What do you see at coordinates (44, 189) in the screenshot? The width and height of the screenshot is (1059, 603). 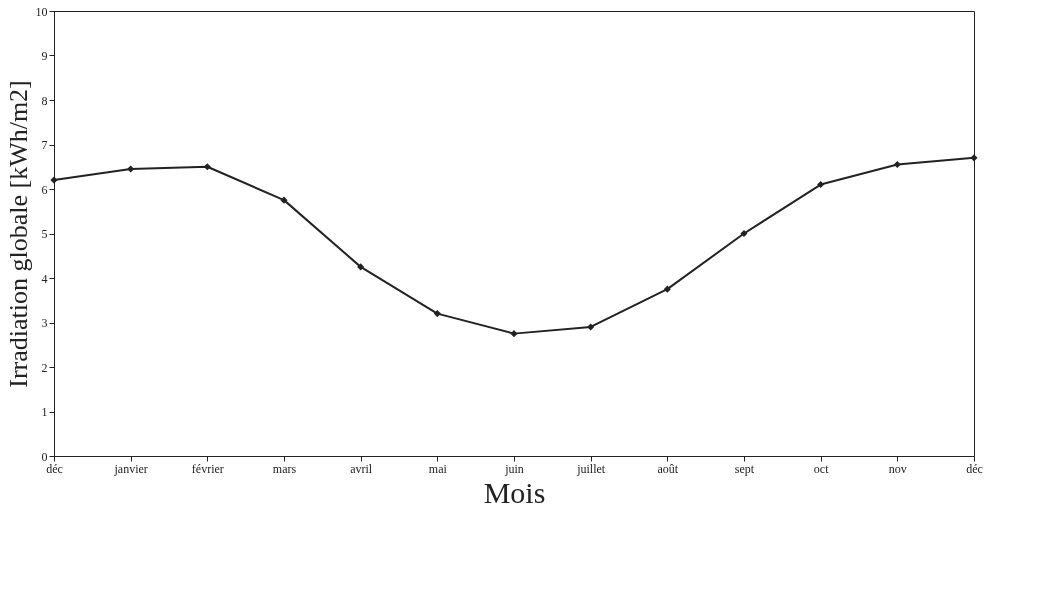 I see `y-tick-label: 6` at bounding box center [44, 189].